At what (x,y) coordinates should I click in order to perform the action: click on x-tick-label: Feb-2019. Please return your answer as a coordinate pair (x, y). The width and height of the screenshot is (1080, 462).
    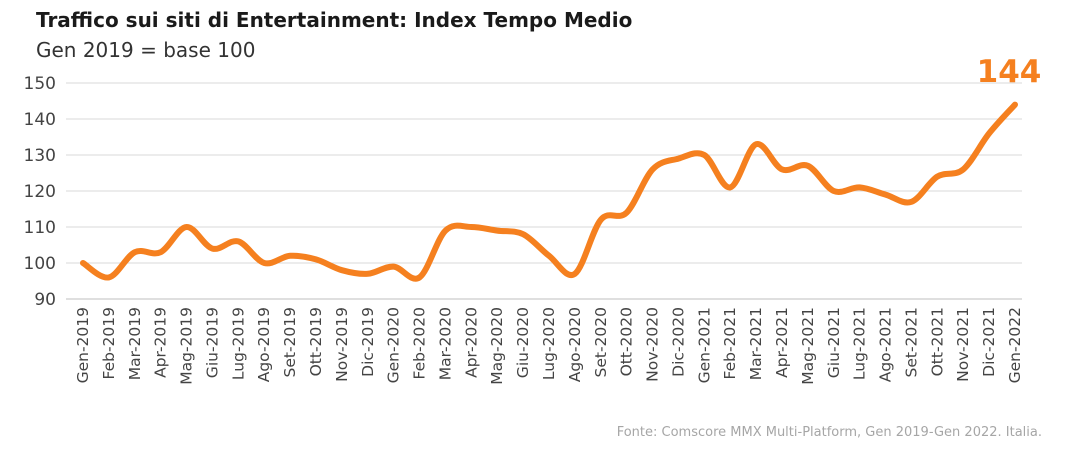
    Looking at the image, I should click on (109, 343).